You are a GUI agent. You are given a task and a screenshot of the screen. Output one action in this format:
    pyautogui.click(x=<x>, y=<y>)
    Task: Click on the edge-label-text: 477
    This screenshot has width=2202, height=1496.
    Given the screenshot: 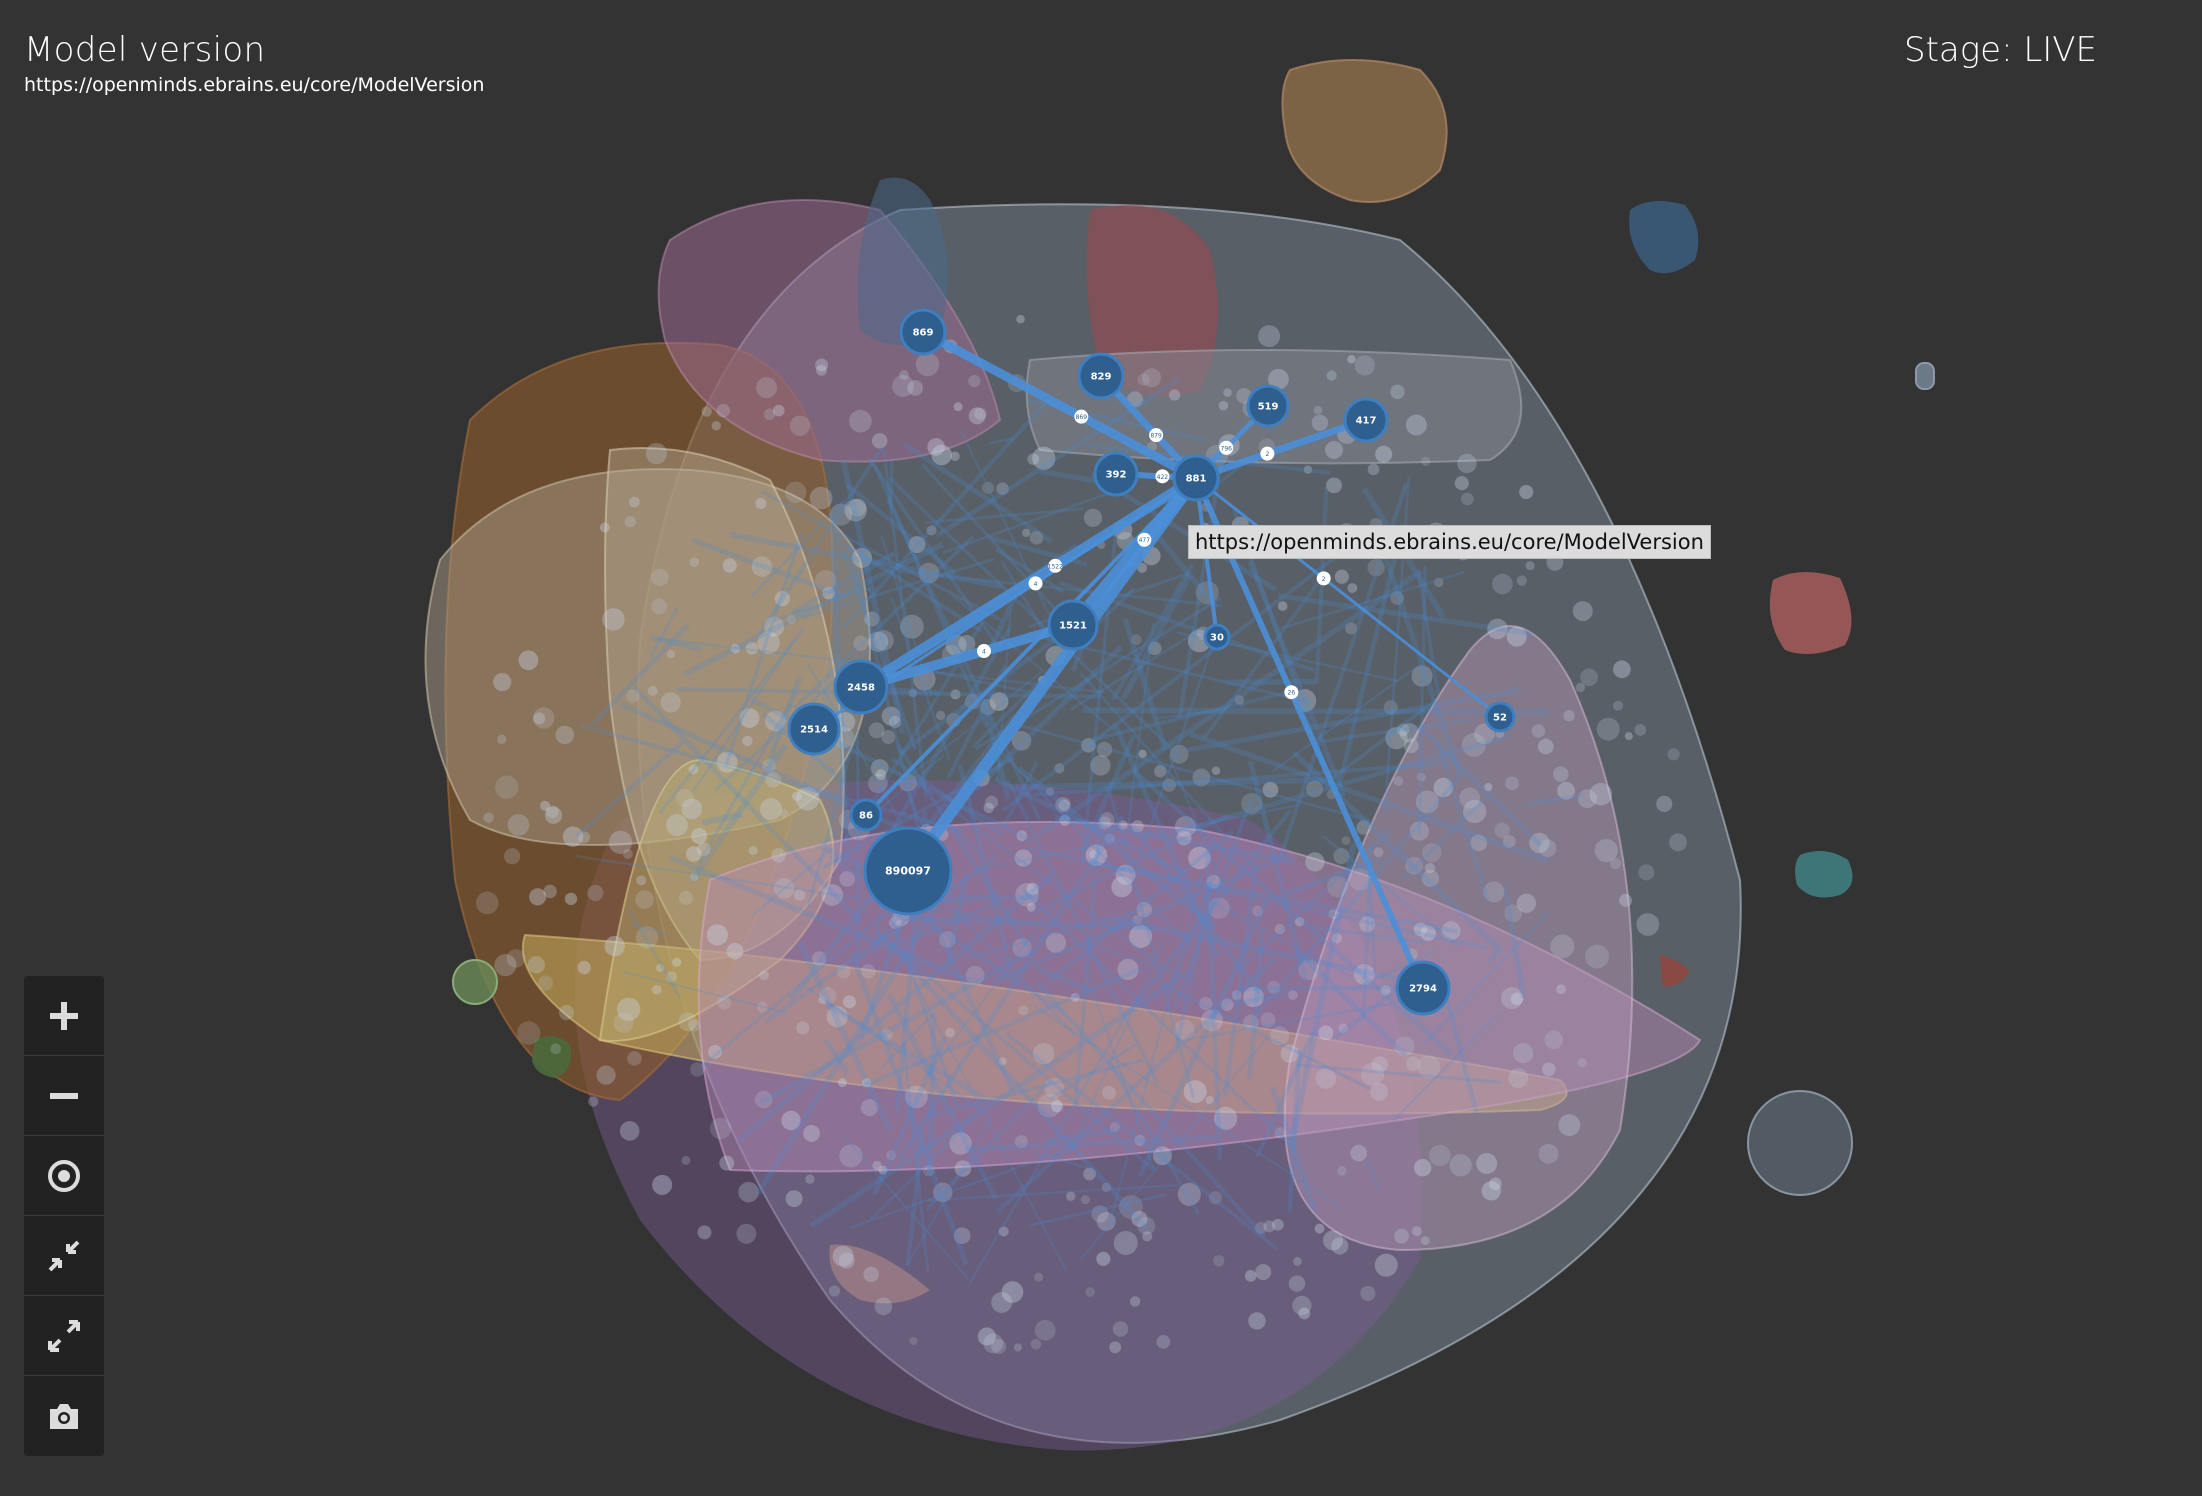 What is the action you would take?
    pyautogui.click(x=1145, y=540)
    